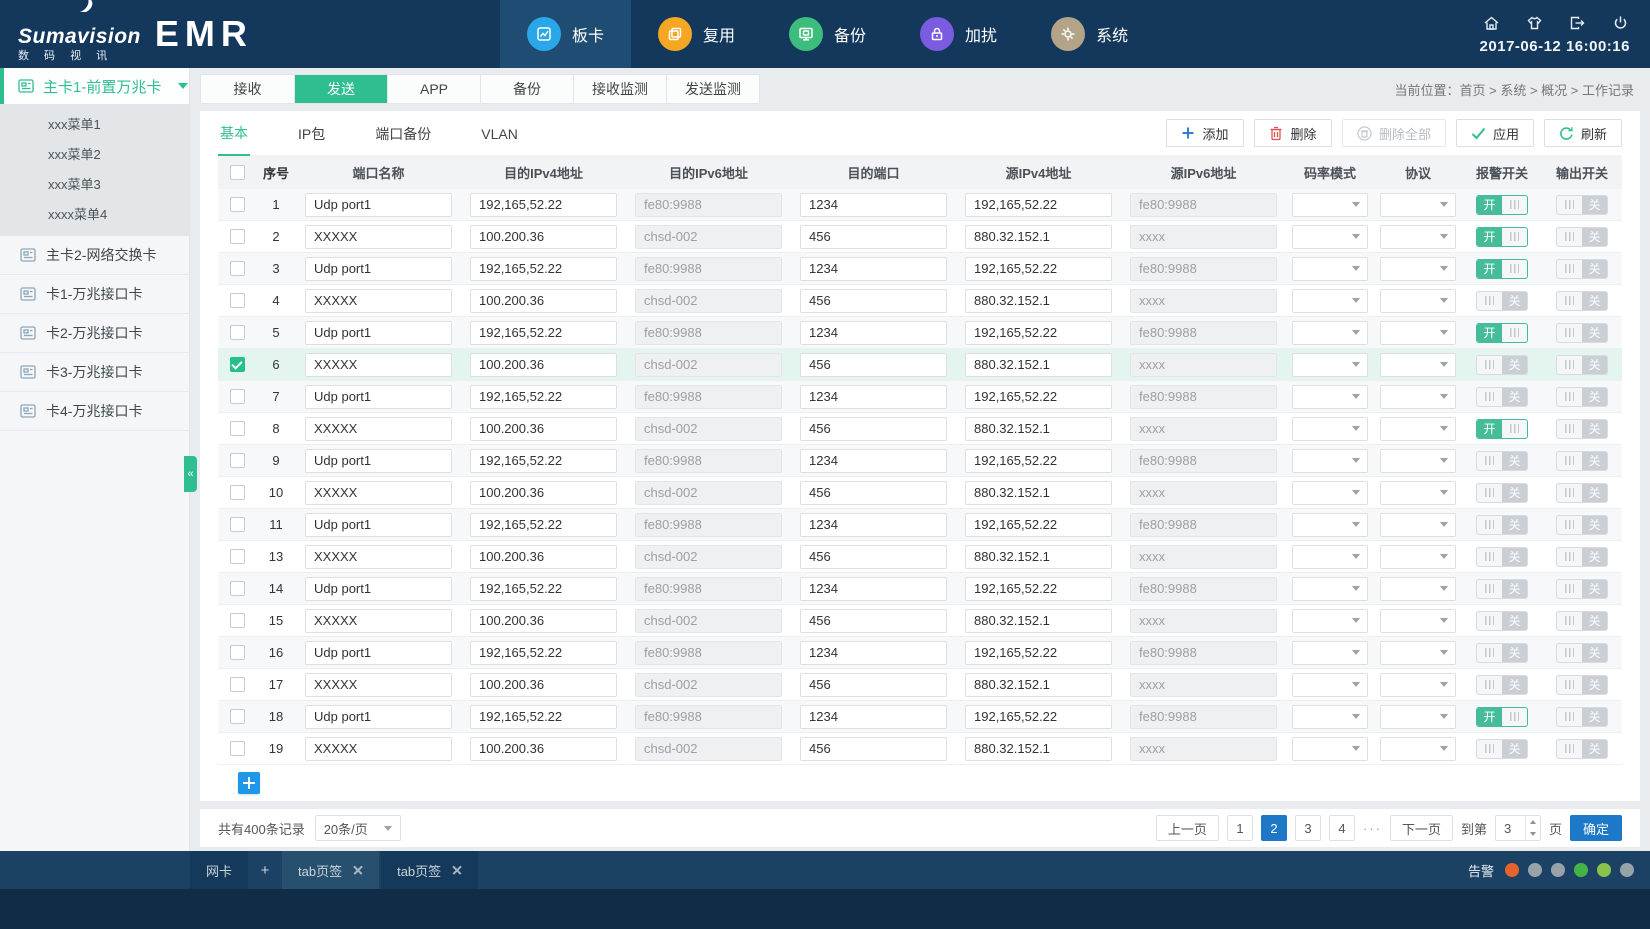 Image resolution: width=1650 pixels, height=929 pixels. Describe the element at coordinates (74, 124) in the screenshot. I see `sidebar-submenu-item: xxx菜单1` at that location.